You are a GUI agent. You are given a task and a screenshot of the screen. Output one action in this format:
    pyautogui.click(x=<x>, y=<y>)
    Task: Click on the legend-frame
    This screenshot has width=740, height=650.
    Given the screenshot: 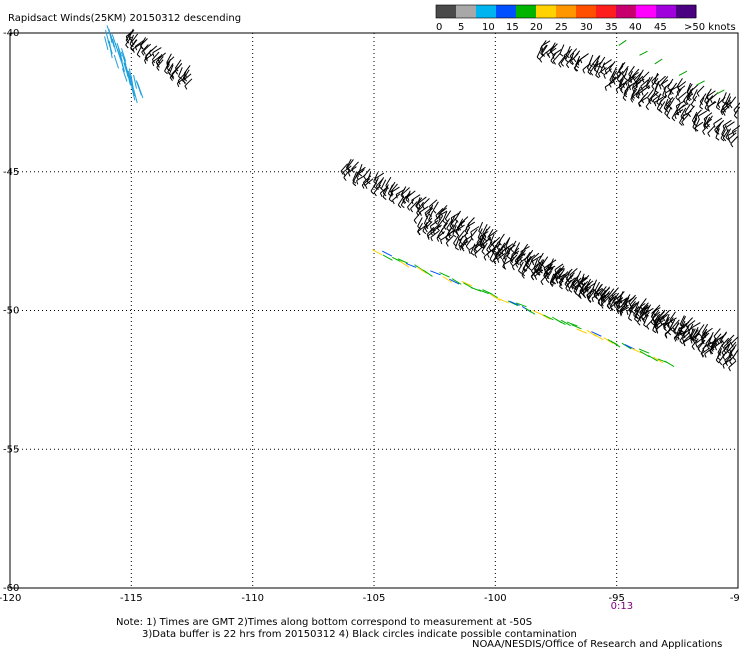 What is the action you would take?
    pyautogui.click(x=566, y=11)
    